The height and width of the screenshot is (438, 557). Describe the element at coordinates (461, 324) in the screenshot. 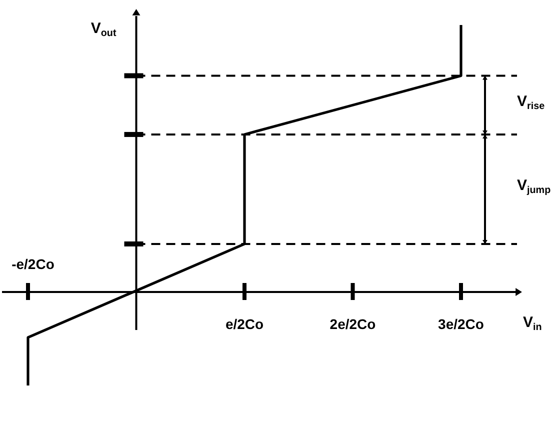

I see `x-tick-label: 3e/2Co` at that location.